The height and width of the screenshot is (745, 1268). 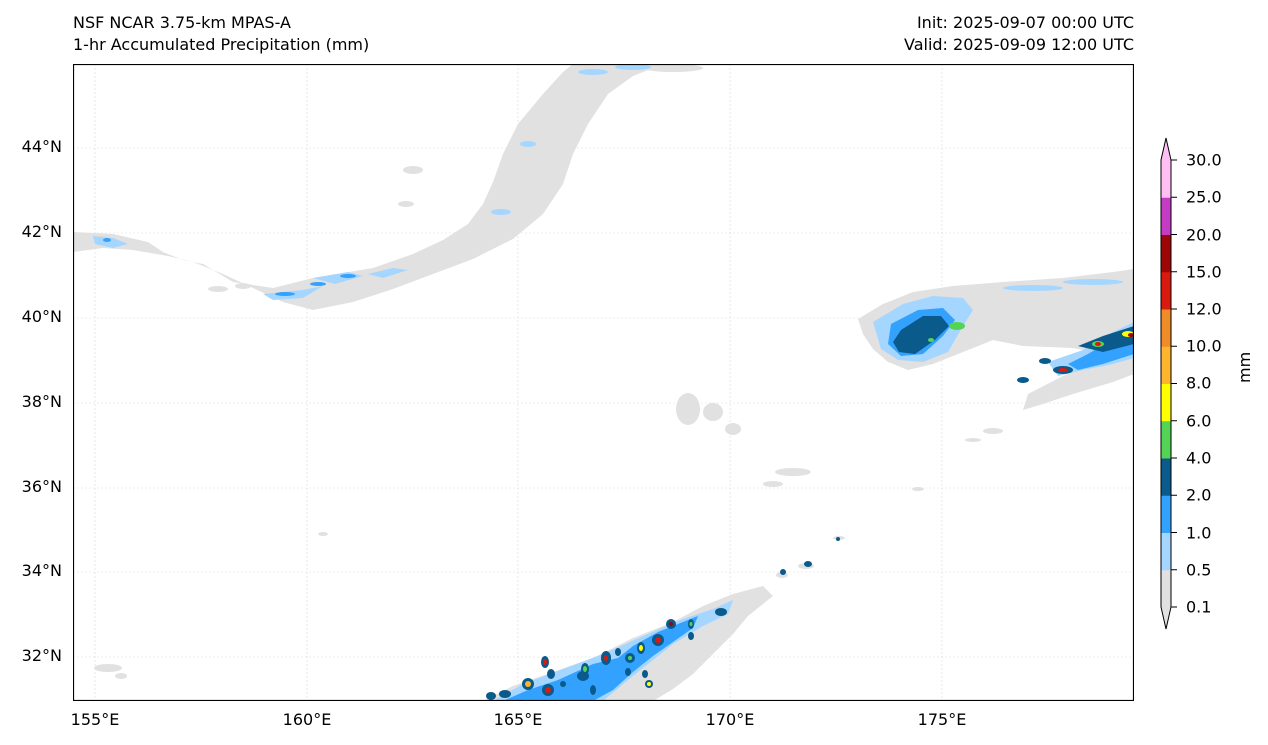 What do you see at coordinates (41, 146) in the screenshot?
I see `lat-label-44: 44°N` at bounding box center [41, 146].